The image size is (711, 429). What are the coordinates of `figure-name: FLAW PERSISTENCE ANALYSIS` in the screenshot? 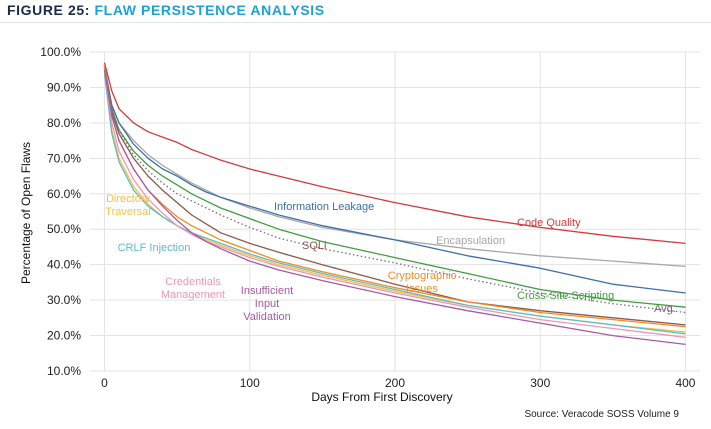 It's located at (209, 10).